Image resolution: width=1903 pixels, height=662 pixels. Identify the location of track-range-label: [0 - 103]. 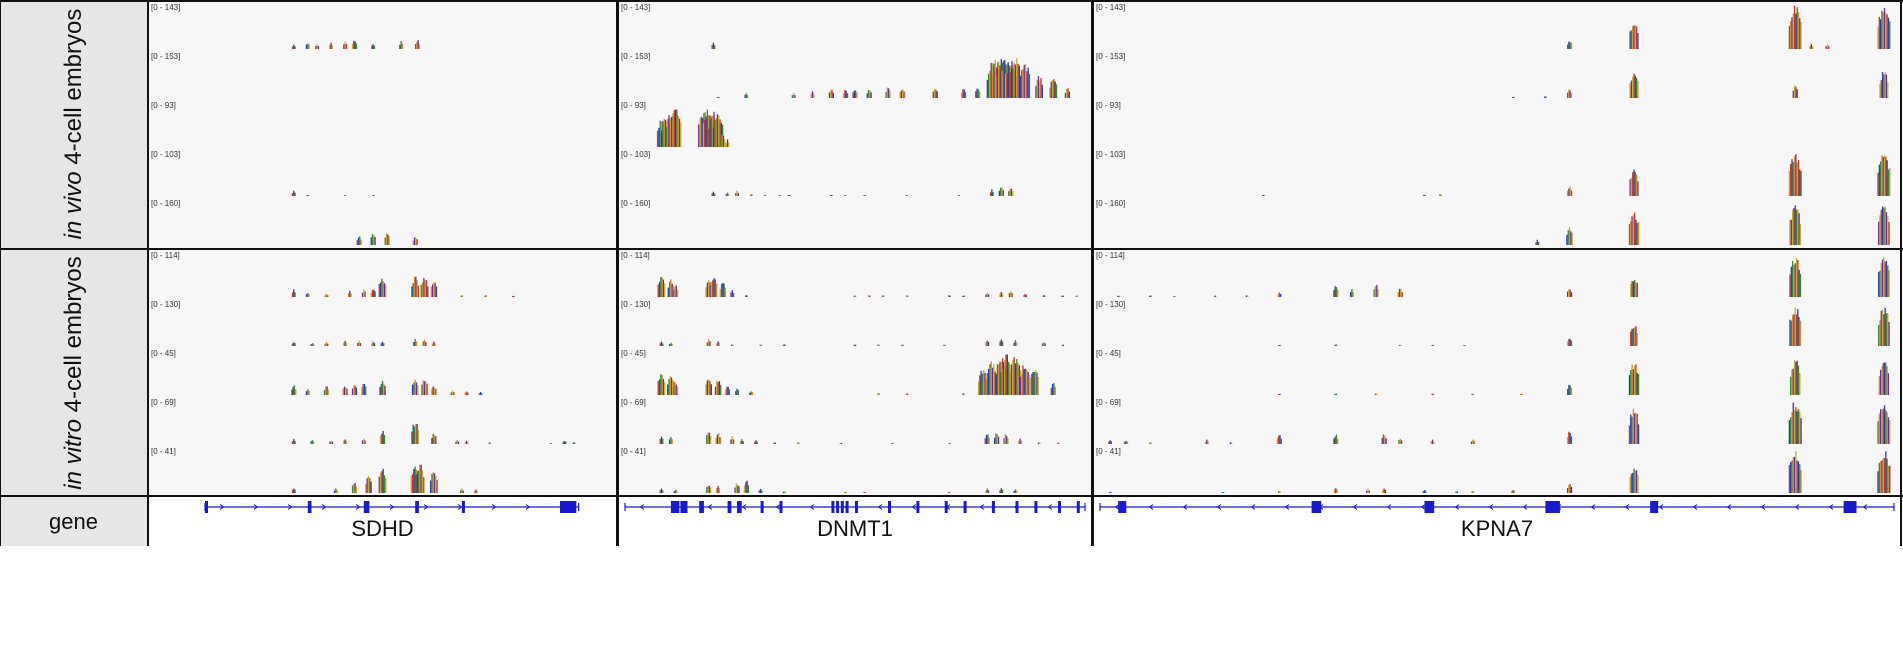
(166, 154).